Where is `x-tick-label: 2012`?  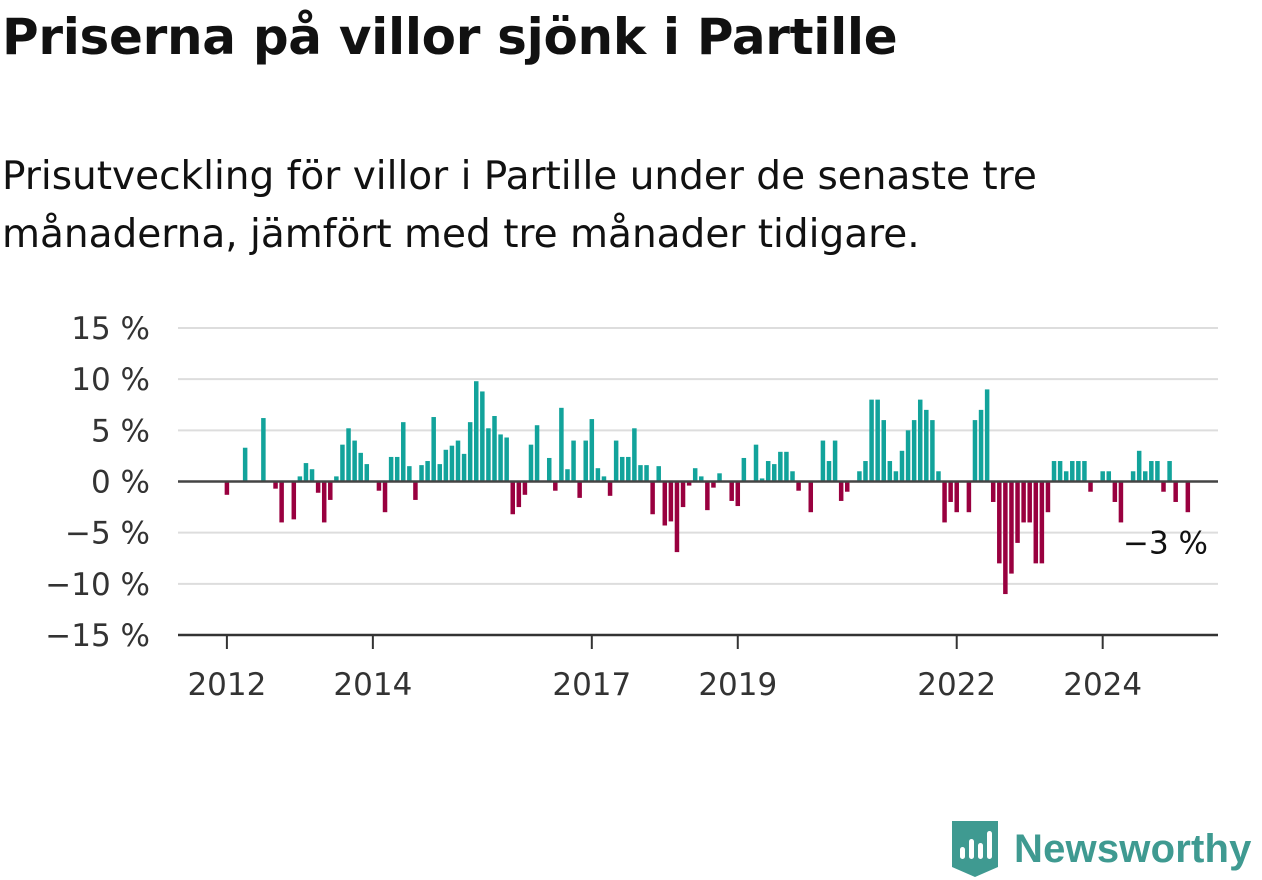 x-tick-label: 2012 is located at coordinates (226, 685).